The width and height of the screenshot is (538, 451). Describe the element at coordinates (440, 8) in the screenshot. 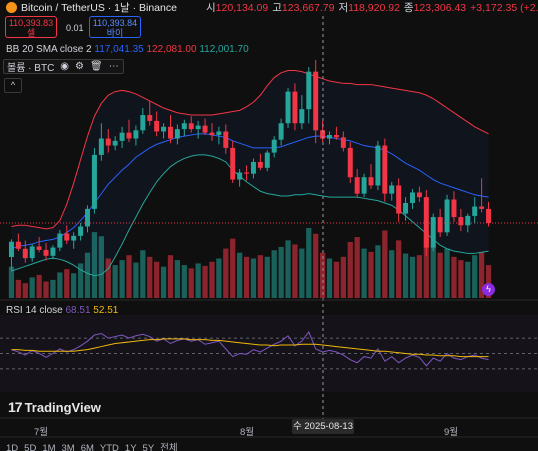

I see `ohlc-value: 123,306.43` at that location.